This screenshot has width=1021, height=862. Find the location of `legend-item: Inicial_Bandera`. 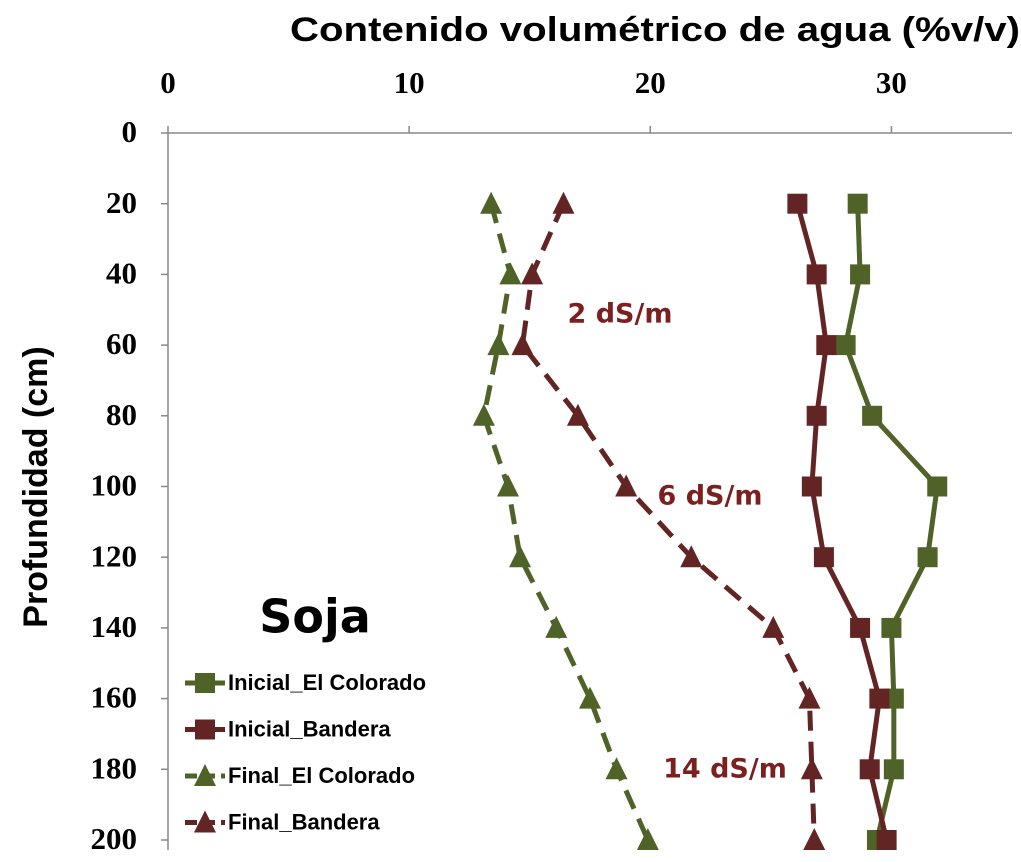

legend-item: Inicial_Bandera is located at coordinates (288, 728).